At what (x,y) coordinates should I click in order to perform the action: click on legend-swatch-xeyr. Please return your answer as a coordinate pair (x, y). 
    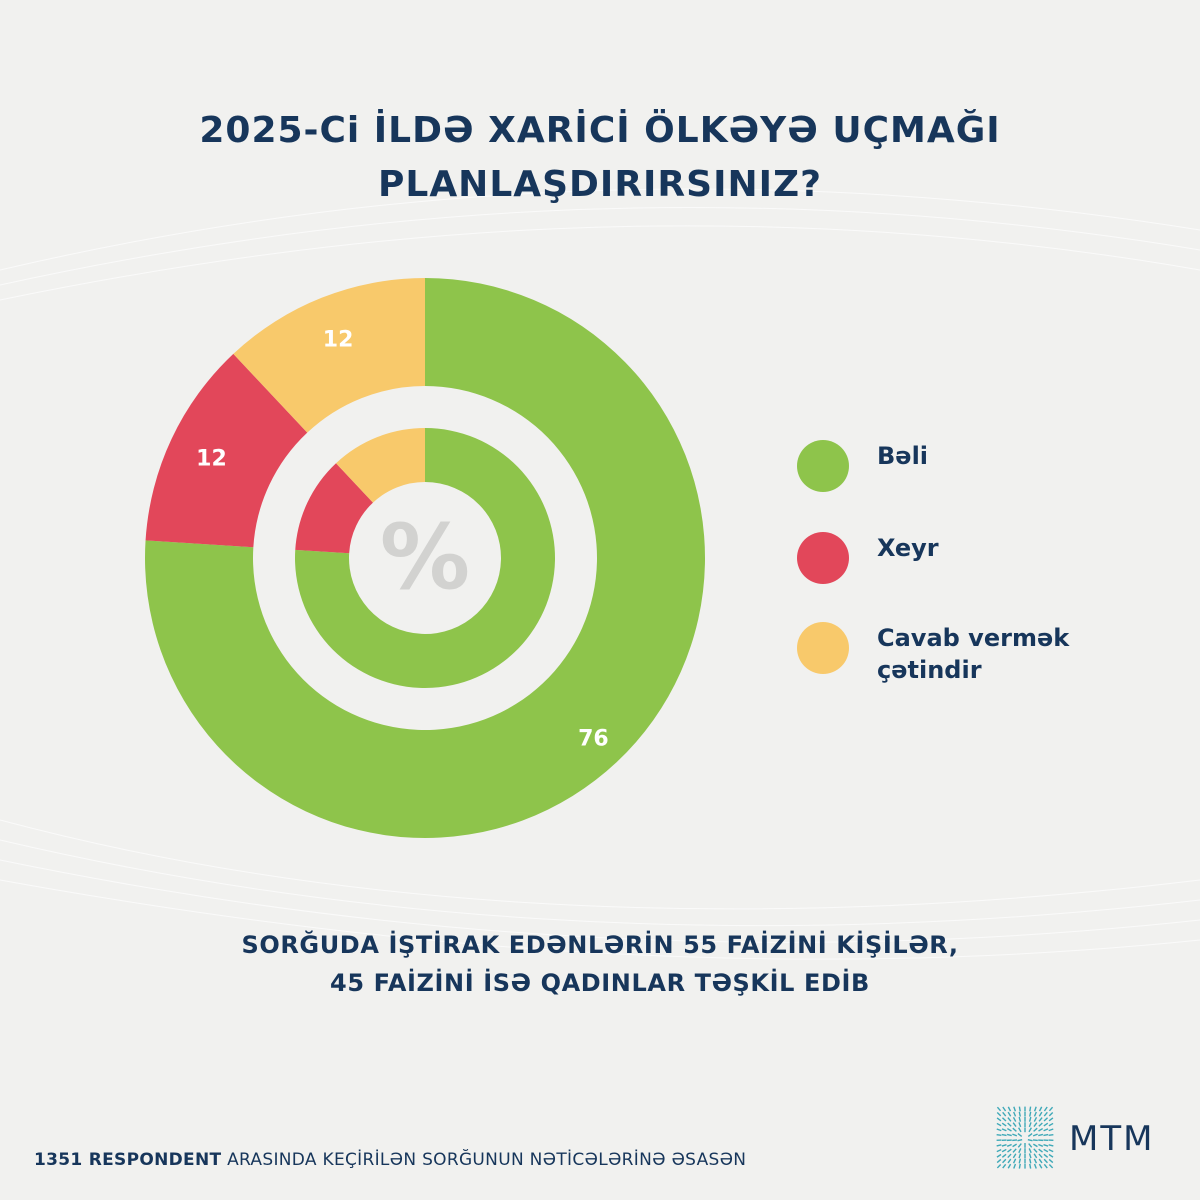
    Looking at the image, I should click on (823, 558).